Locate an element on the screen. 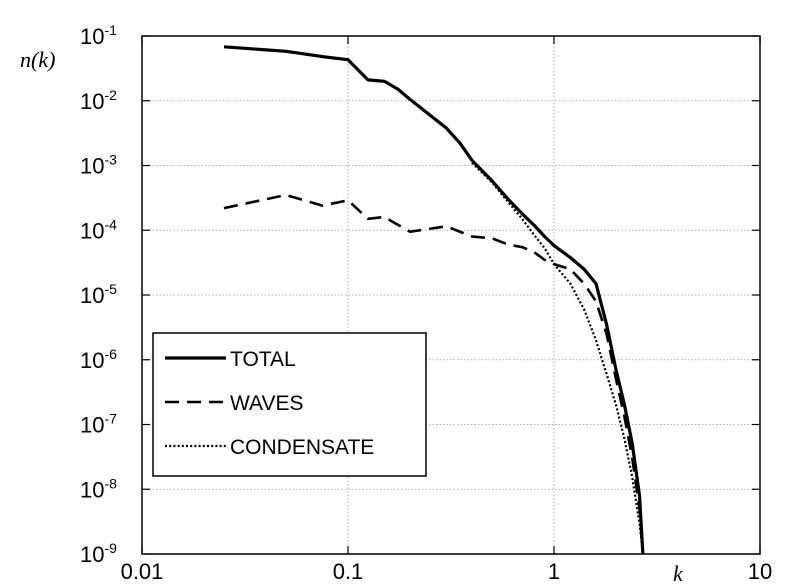  legend-label-total: TOTAL is located at coordinates (263, 359).